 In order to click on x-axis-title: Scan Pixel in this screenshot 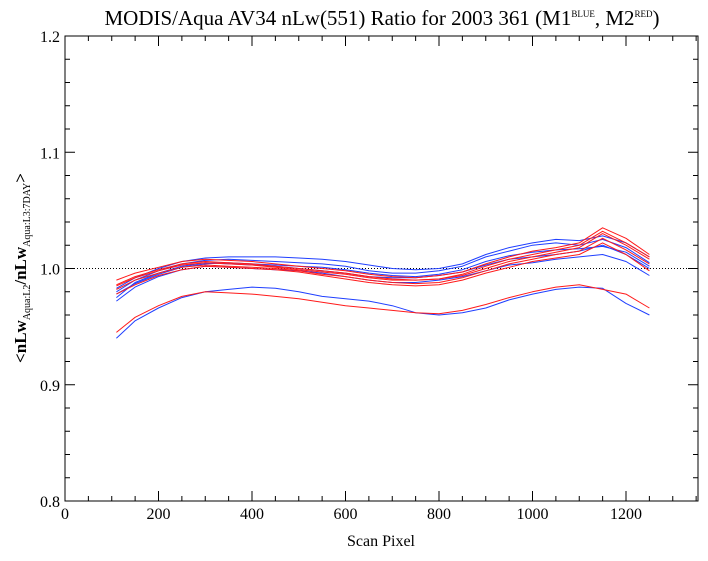, I will do `click(381, 541)`.